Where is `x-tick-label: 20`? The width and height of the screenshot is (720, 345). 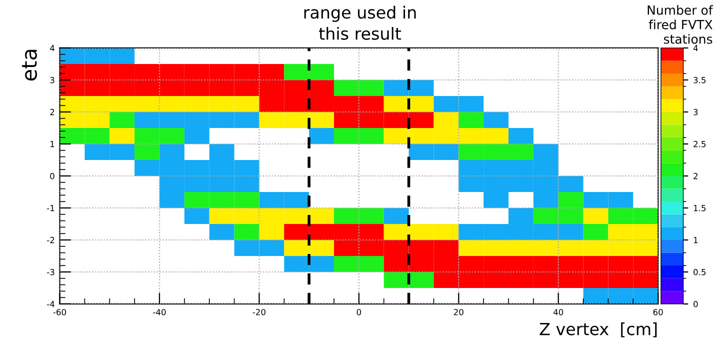 x-tick-label: 20 is located at coordinates (459, 312).